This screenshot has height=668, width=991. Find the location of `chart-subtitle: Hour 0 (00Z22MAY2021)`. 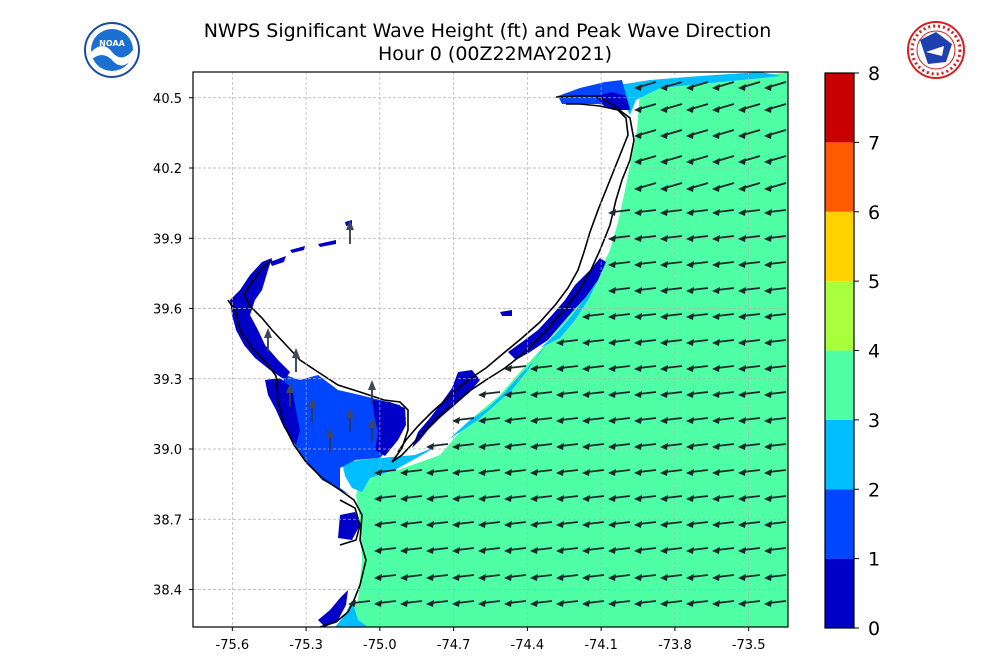

chart-subtitle: Hour 0 (00Z22MAY2021) is located at coordinates (494, 54).